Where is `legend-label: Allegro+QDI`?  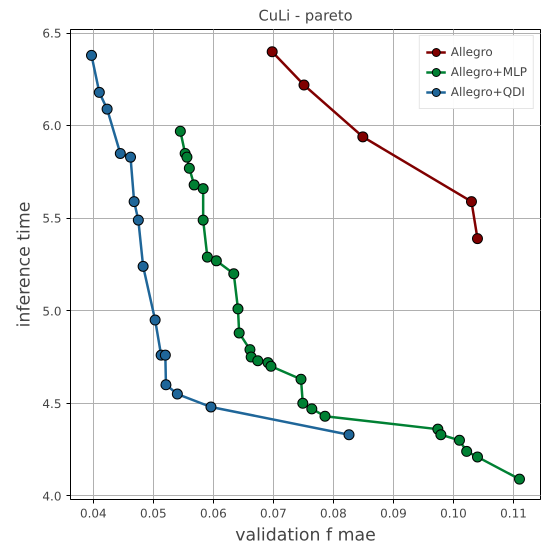
legend-label: Allegro+QDI is located at coordinates (487, 92).